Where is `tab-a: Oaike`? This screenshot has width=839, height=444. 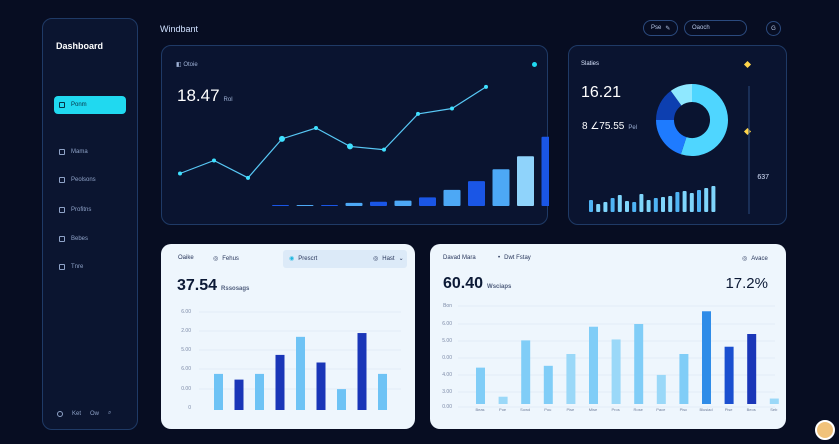 tab-a: Oaike is located at coordinates (186, 258).